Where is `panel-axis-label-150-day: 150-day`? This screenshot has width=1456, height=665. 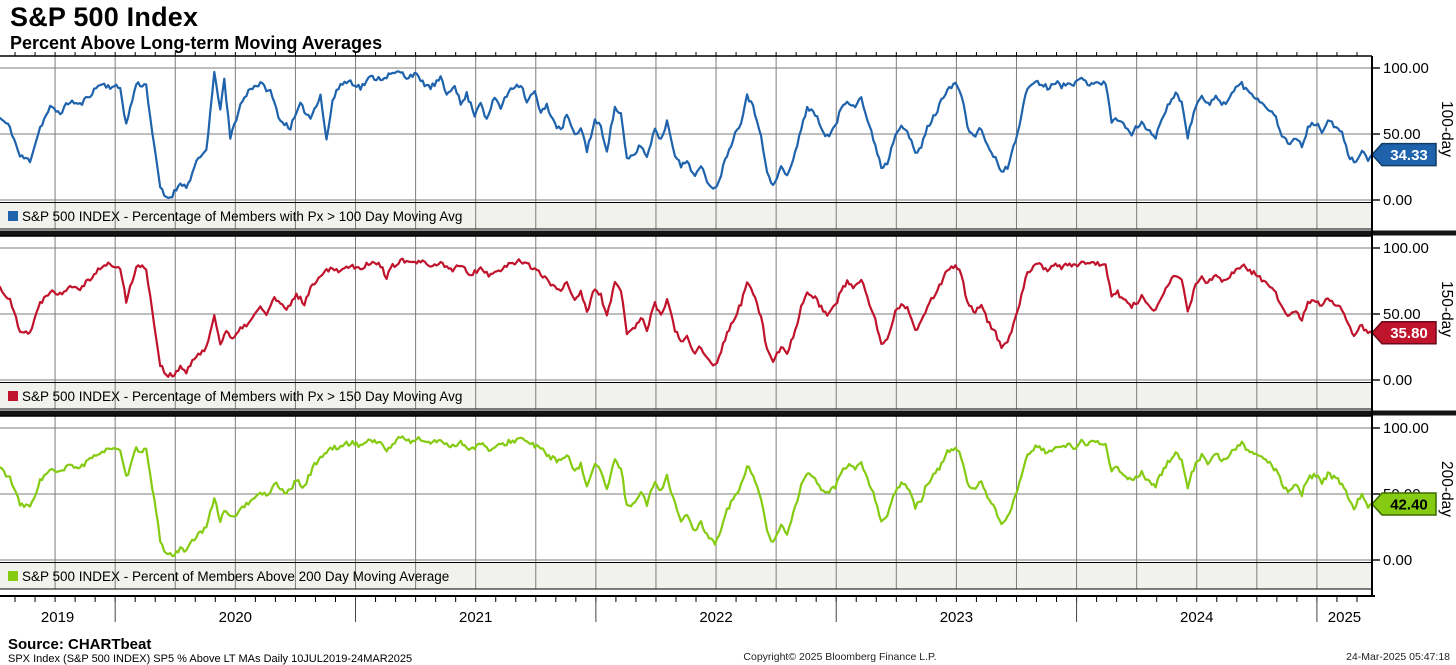 panel-axis-label-150-day: 150-day is located at coordinates (1446, 309).